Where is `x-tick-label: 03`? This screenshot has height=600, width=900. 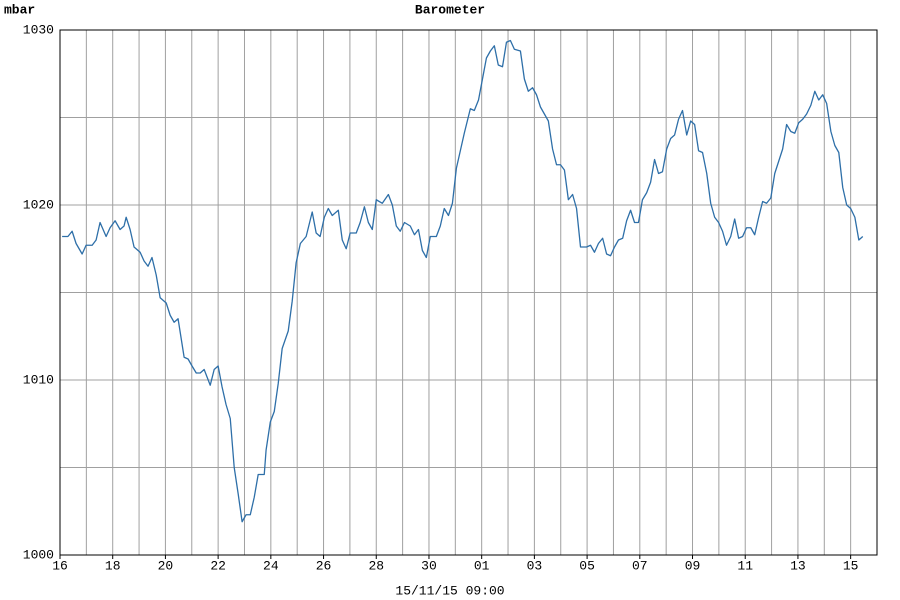
x-tick-label: 03 is located at coordinates (535, 565).